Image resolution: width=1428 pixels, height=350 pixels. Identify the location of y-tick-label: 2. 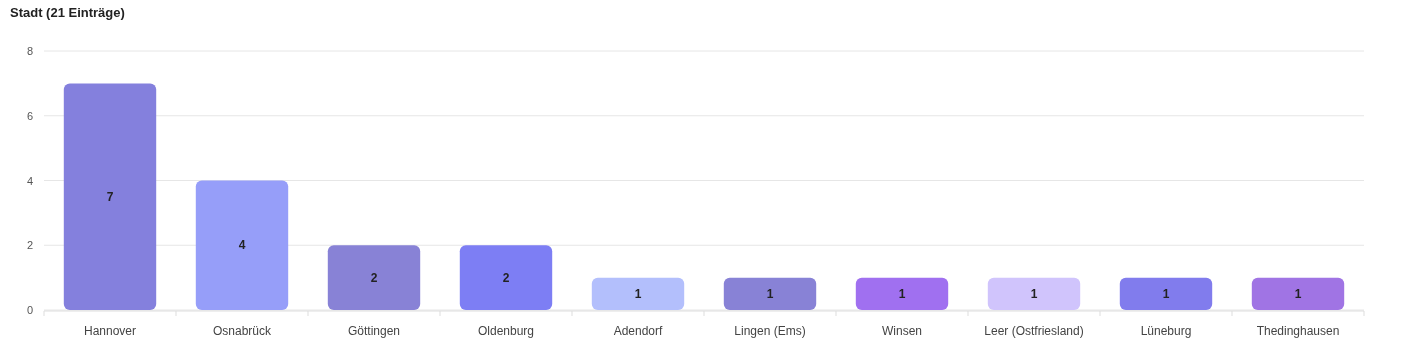
(29, 245).